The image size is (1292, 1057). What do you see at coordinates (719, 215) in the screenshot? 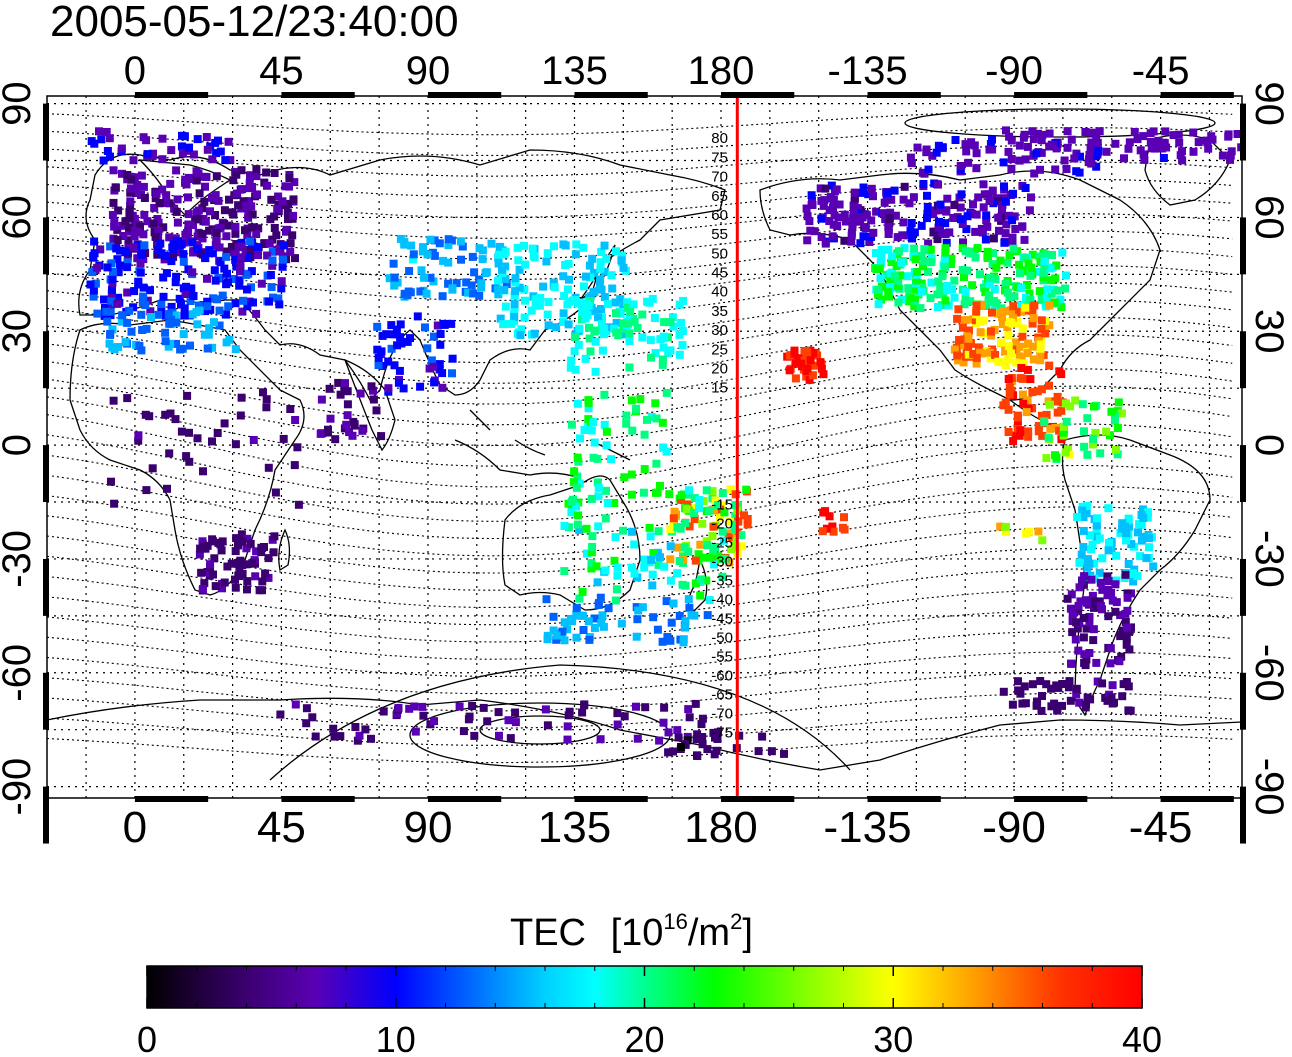
I see `contour-label: 60` at bounding box center [719, 215].